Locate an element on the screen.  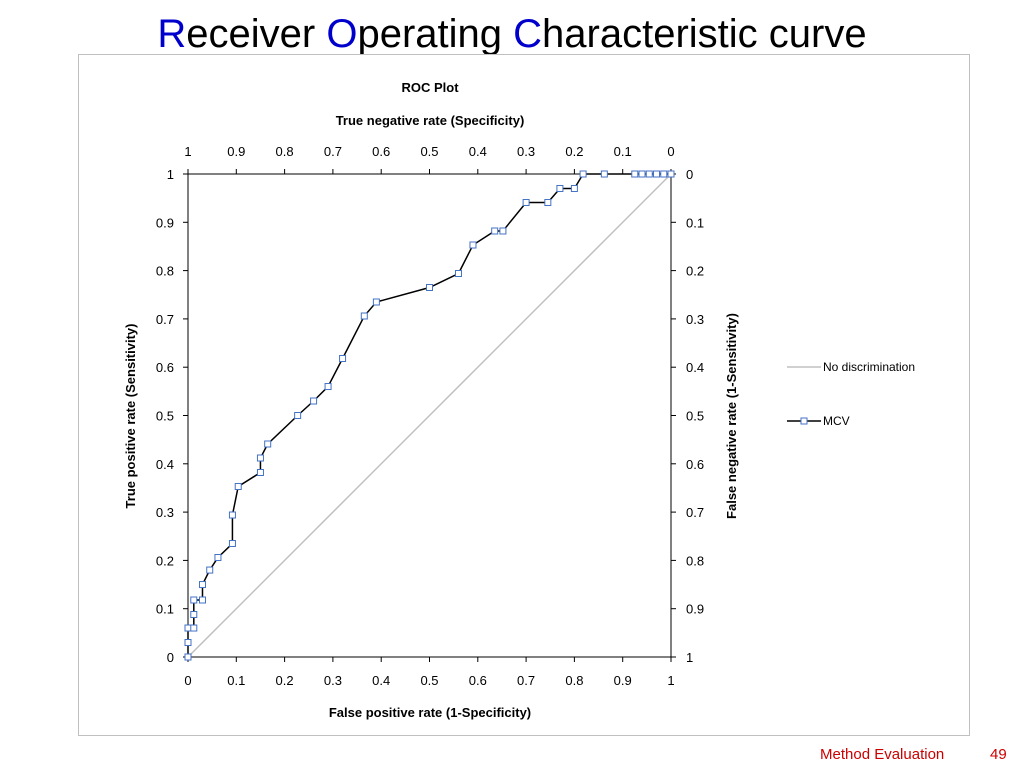
y-tick-label: 0.7 is located at coordinates (165, 319).